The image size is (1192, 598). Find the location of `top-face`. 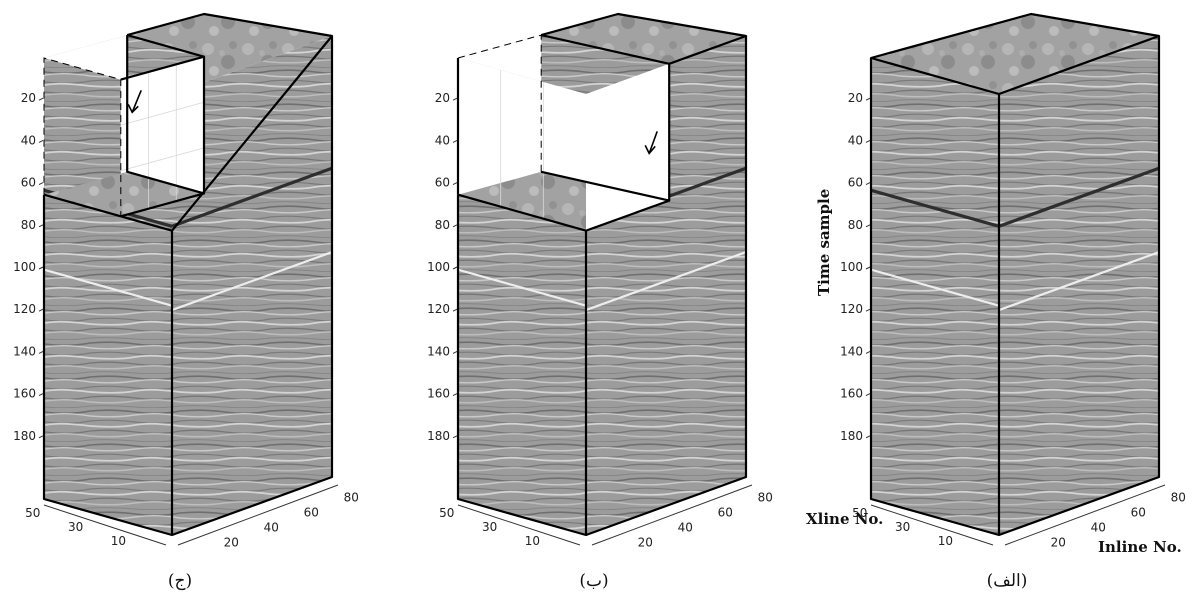

top-face is located at coordinates (1015, 54).